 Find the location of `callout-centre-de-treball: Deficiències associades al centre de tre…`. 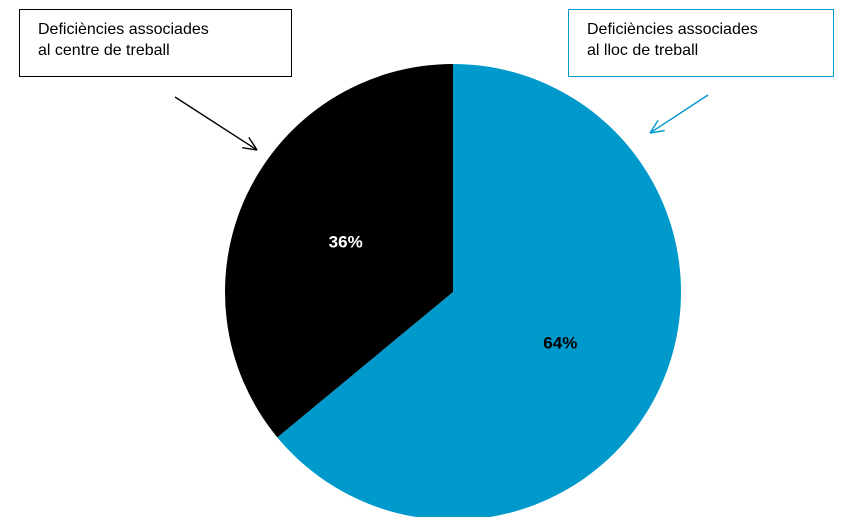

callout-centre-de-treball: Deficiències associades al centre de tre… is located at coordinates (155, 43).